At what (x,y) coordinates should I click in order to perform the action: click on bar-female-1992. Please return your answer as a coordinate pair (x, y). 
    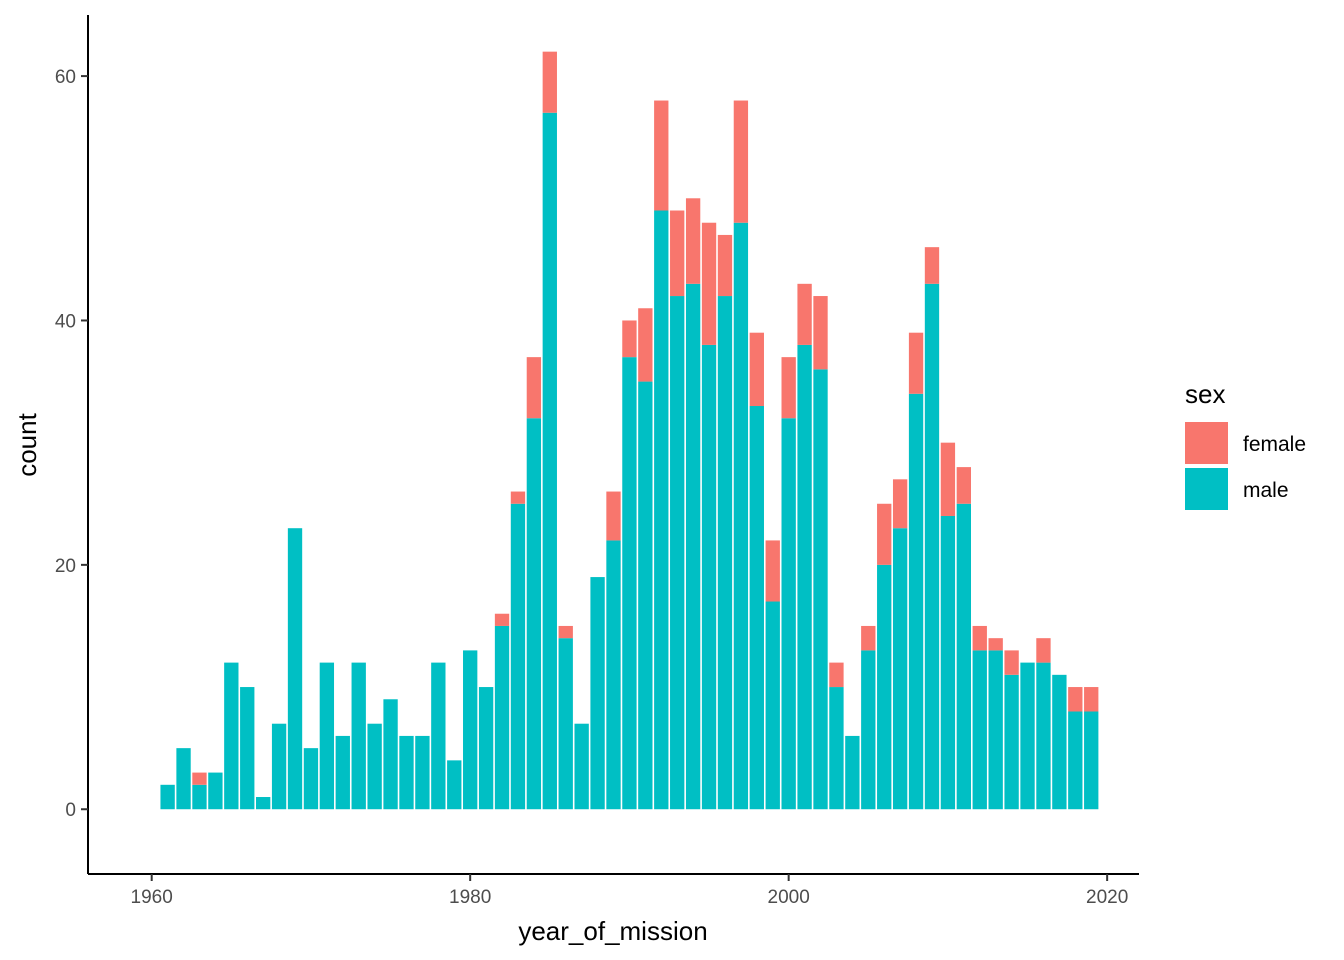
    Looking at the image, I should click on (661, 155).